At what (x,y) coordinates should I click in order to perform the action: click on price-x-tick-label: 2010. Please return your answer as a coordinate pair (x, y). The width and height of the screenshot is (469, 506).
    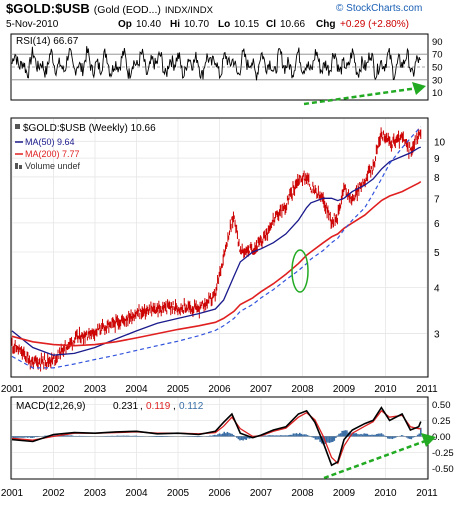
    Looking at the image, I should click on (385, 389).